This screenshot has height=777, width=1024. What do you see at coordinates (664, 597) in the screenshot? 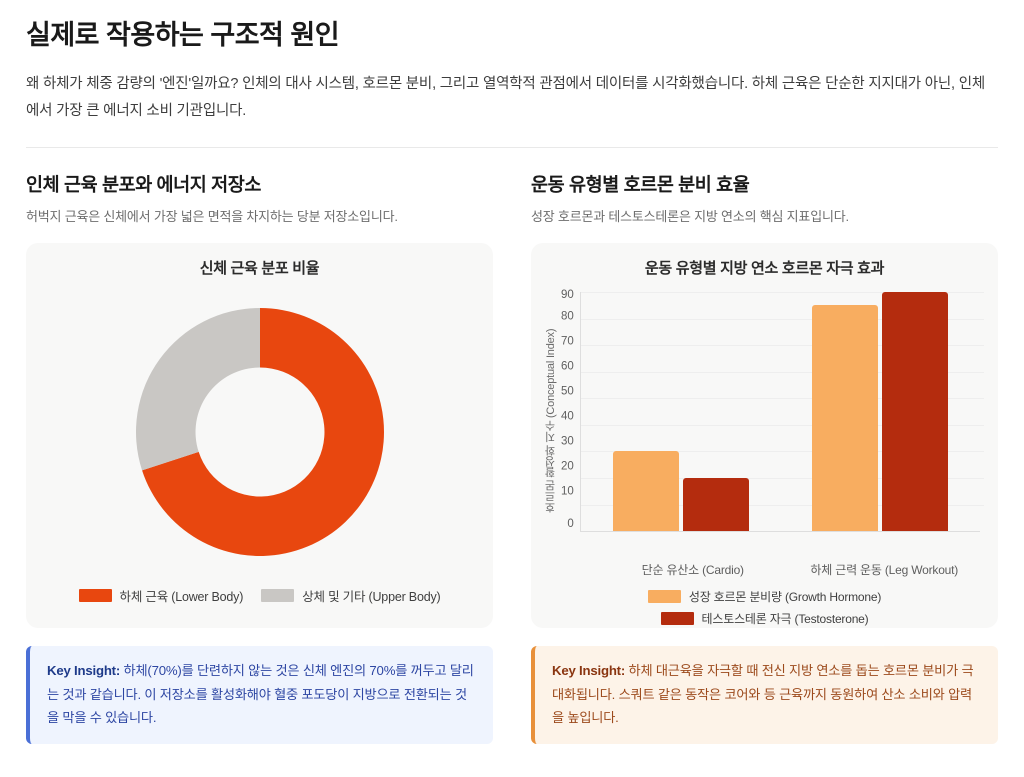
I see `legend-swatch-growth-hormone` at bounding box center [664, 597].